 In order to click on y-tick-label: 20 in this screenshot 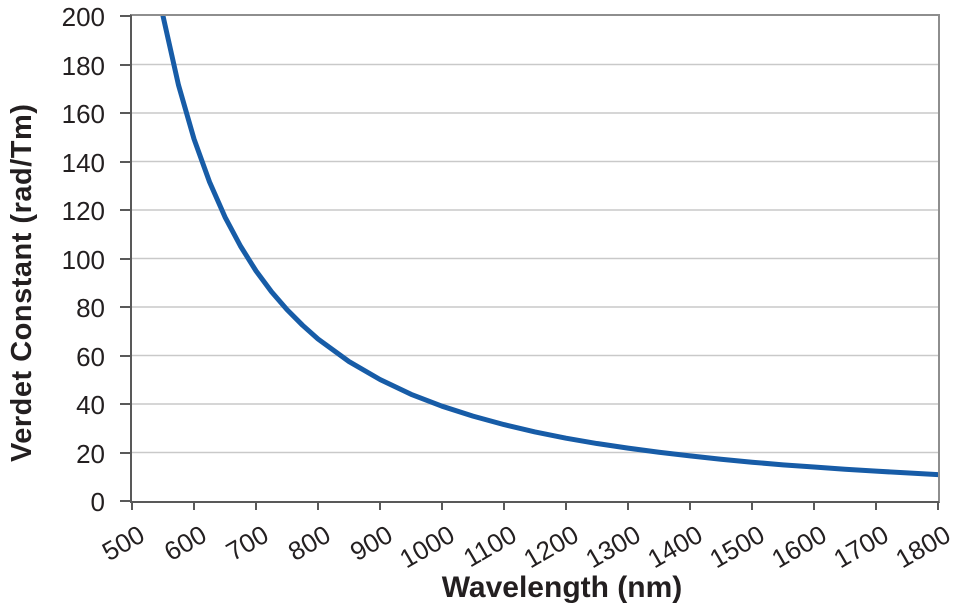, I will do `click(90, 453)`.